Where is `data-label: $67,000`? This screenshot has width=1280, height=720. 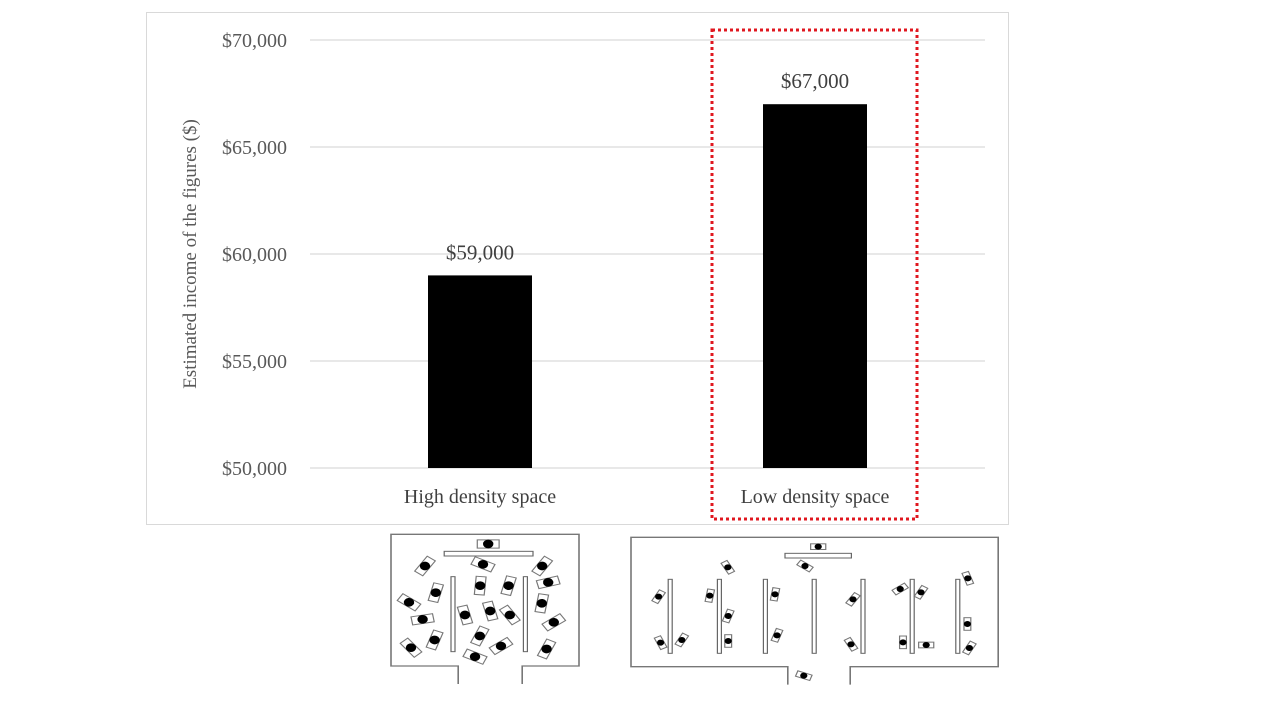
data-label: $67,000 is located at coordinates (815, 81).